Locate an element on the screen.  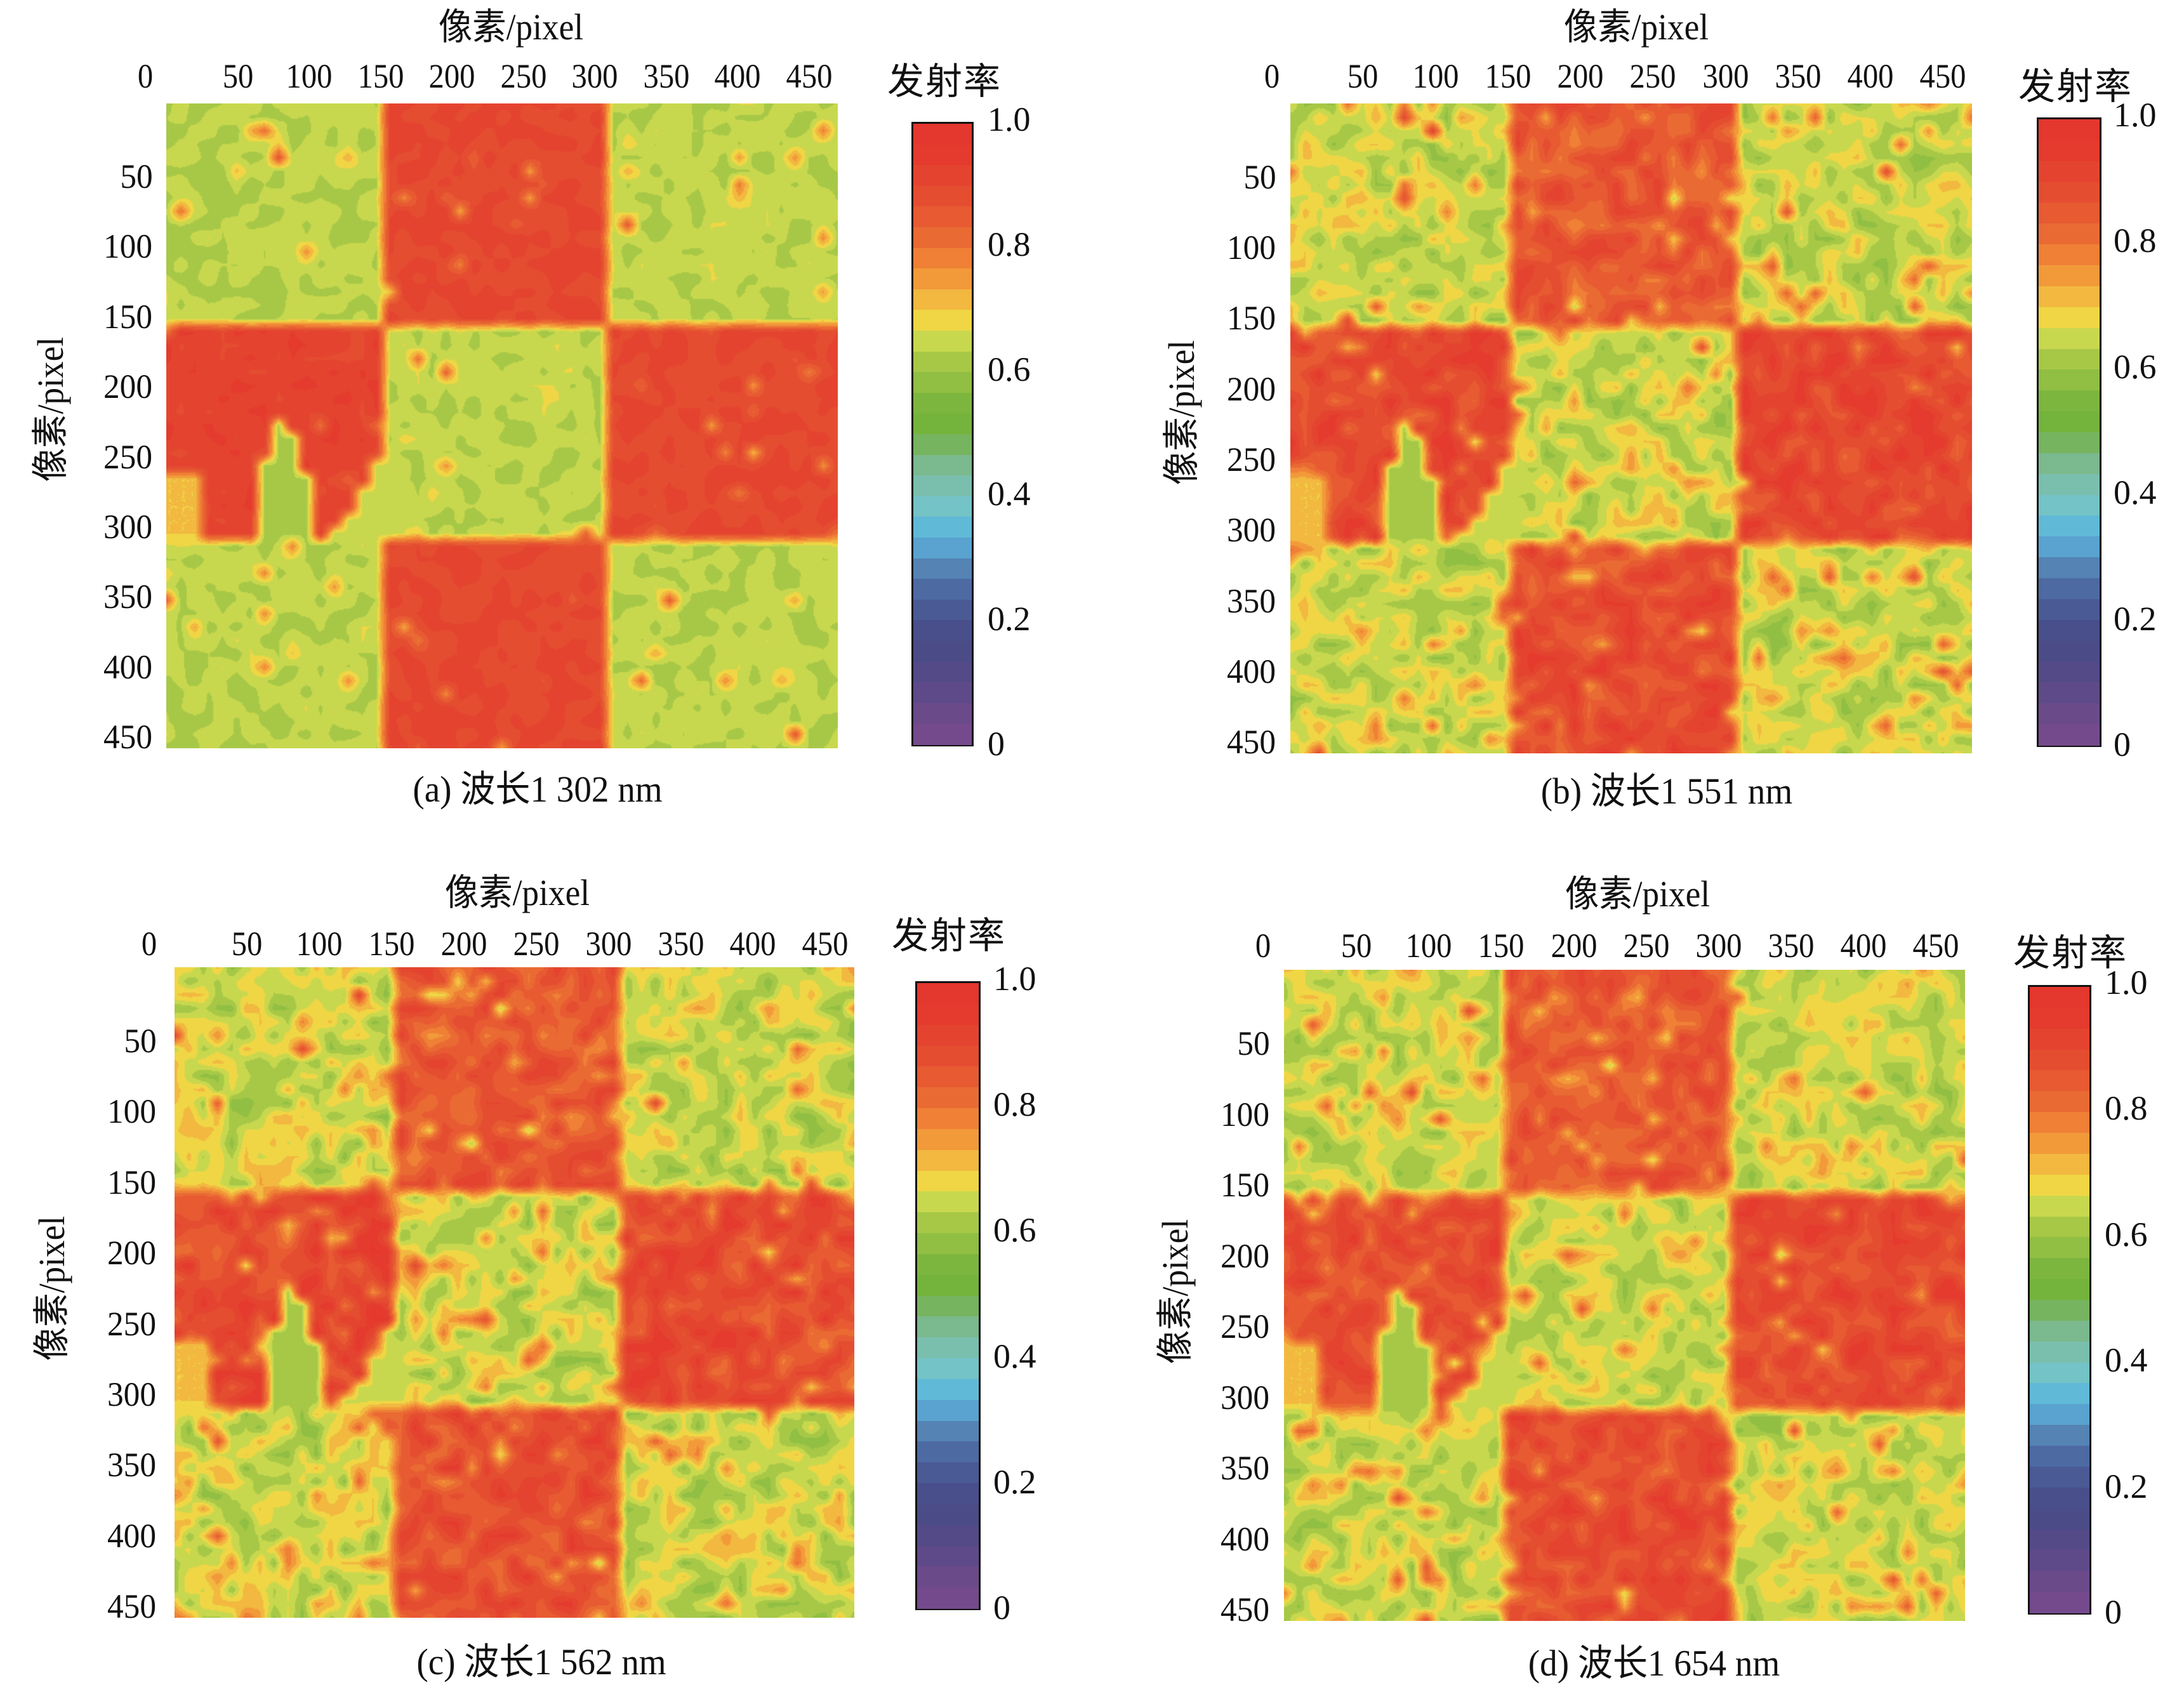
x-axis-title: 像素/pixel is located at coordinates (511, 27).